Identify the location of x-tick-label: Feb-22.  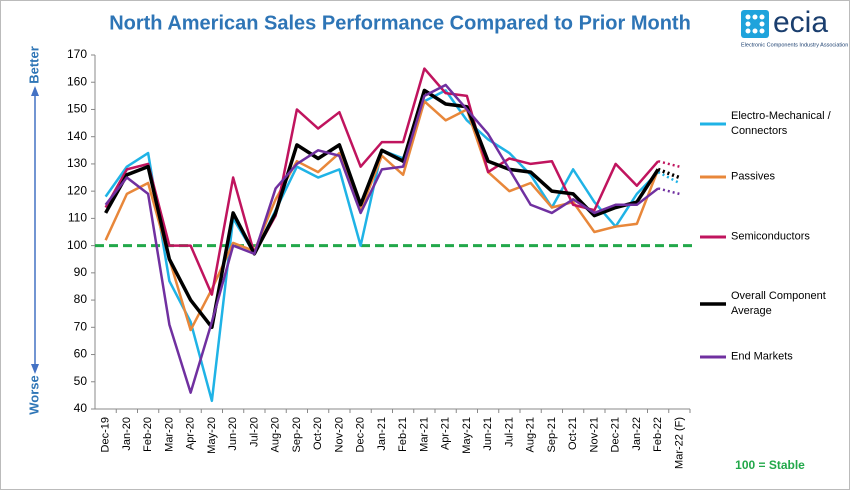
(658, 434).